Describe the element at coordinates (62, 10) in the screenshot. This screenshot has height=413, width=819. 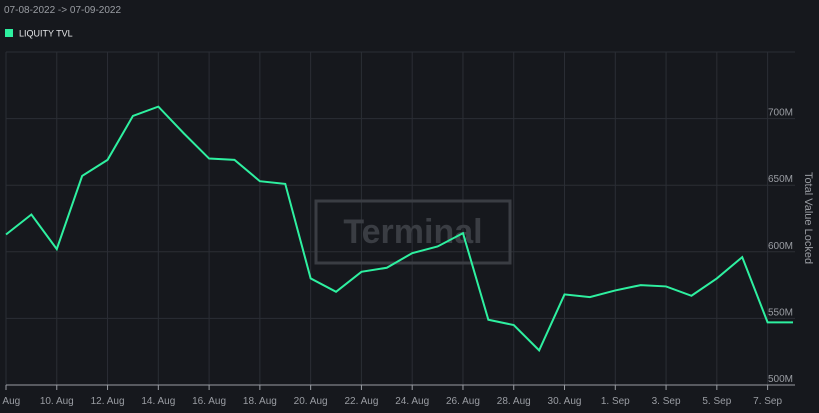
I see `date-range: 07-08-2022 -> 07-09-2022` at that location.